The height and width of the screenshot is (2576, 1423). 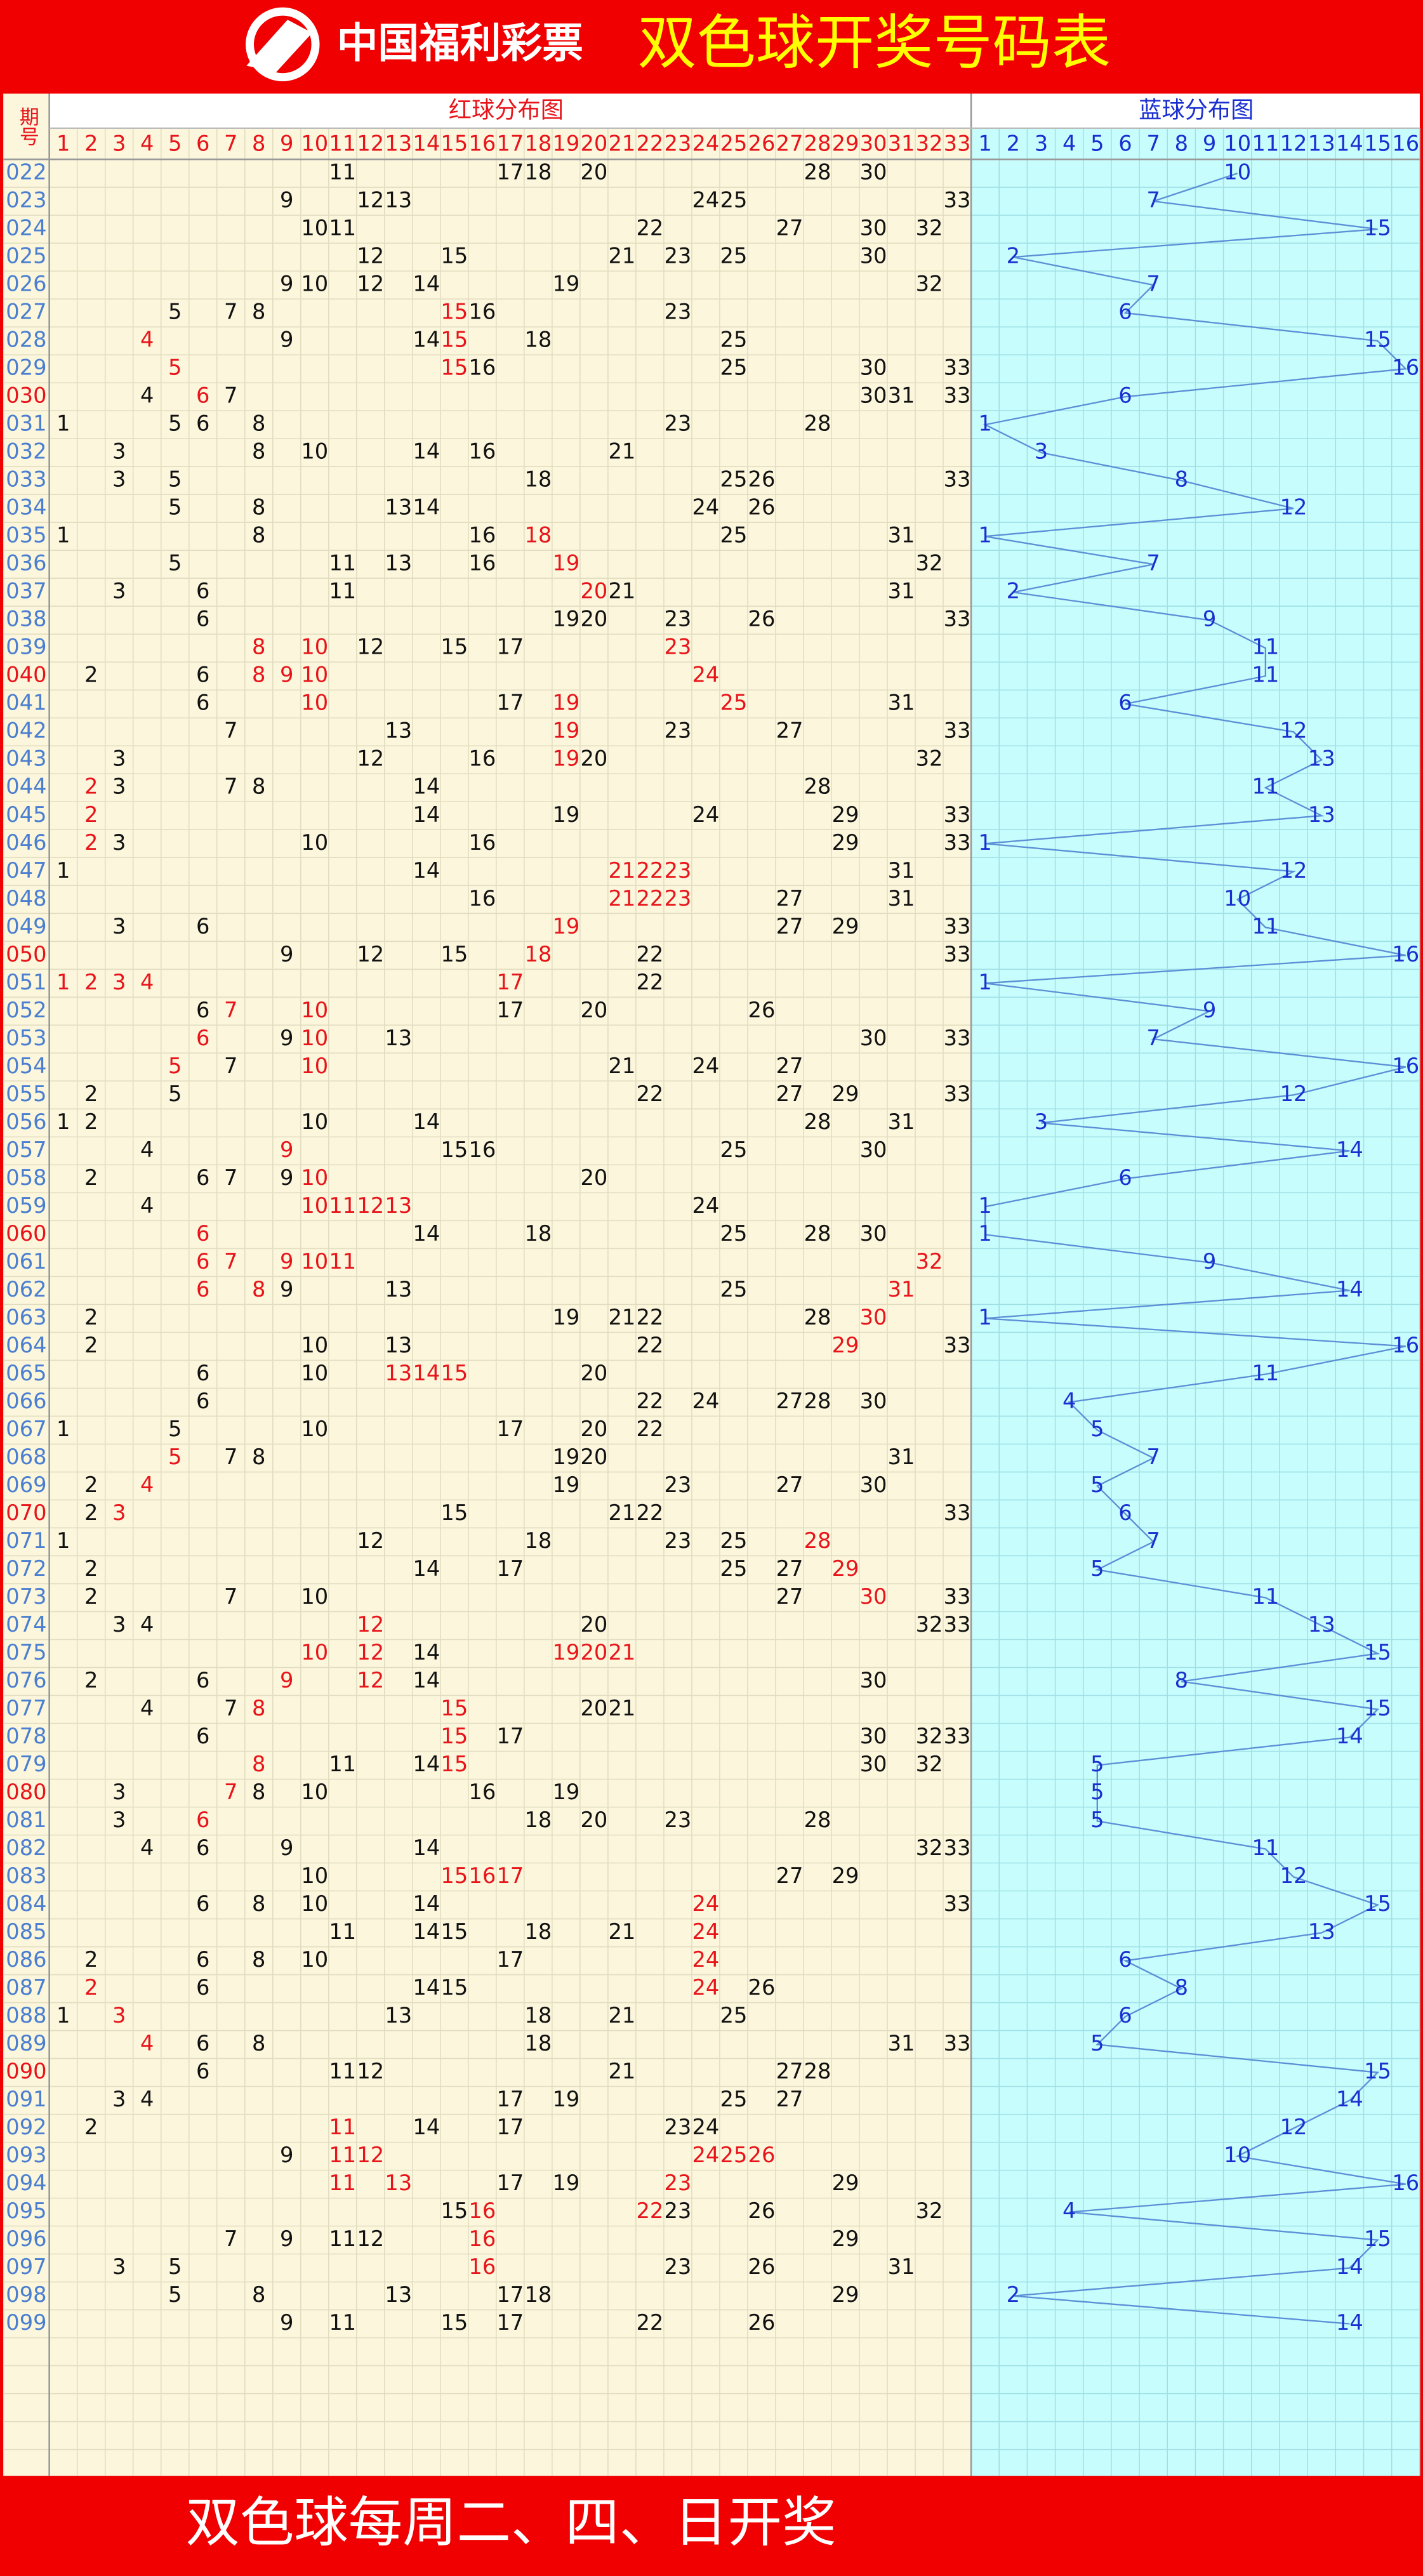 What do you see at coordinates (147, 1624) in the screenshot?
I see `red-ball: 4` at bounding box center [147, 1624].